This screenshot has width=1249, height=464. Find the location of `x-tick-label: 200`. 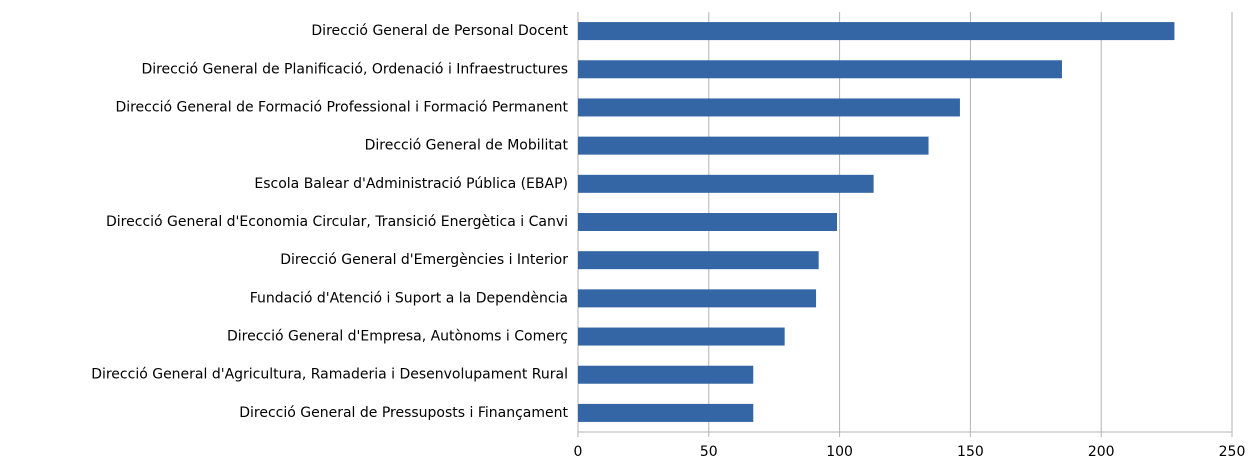

x-tick-label: 200 is located at coordinates (1101, 452).